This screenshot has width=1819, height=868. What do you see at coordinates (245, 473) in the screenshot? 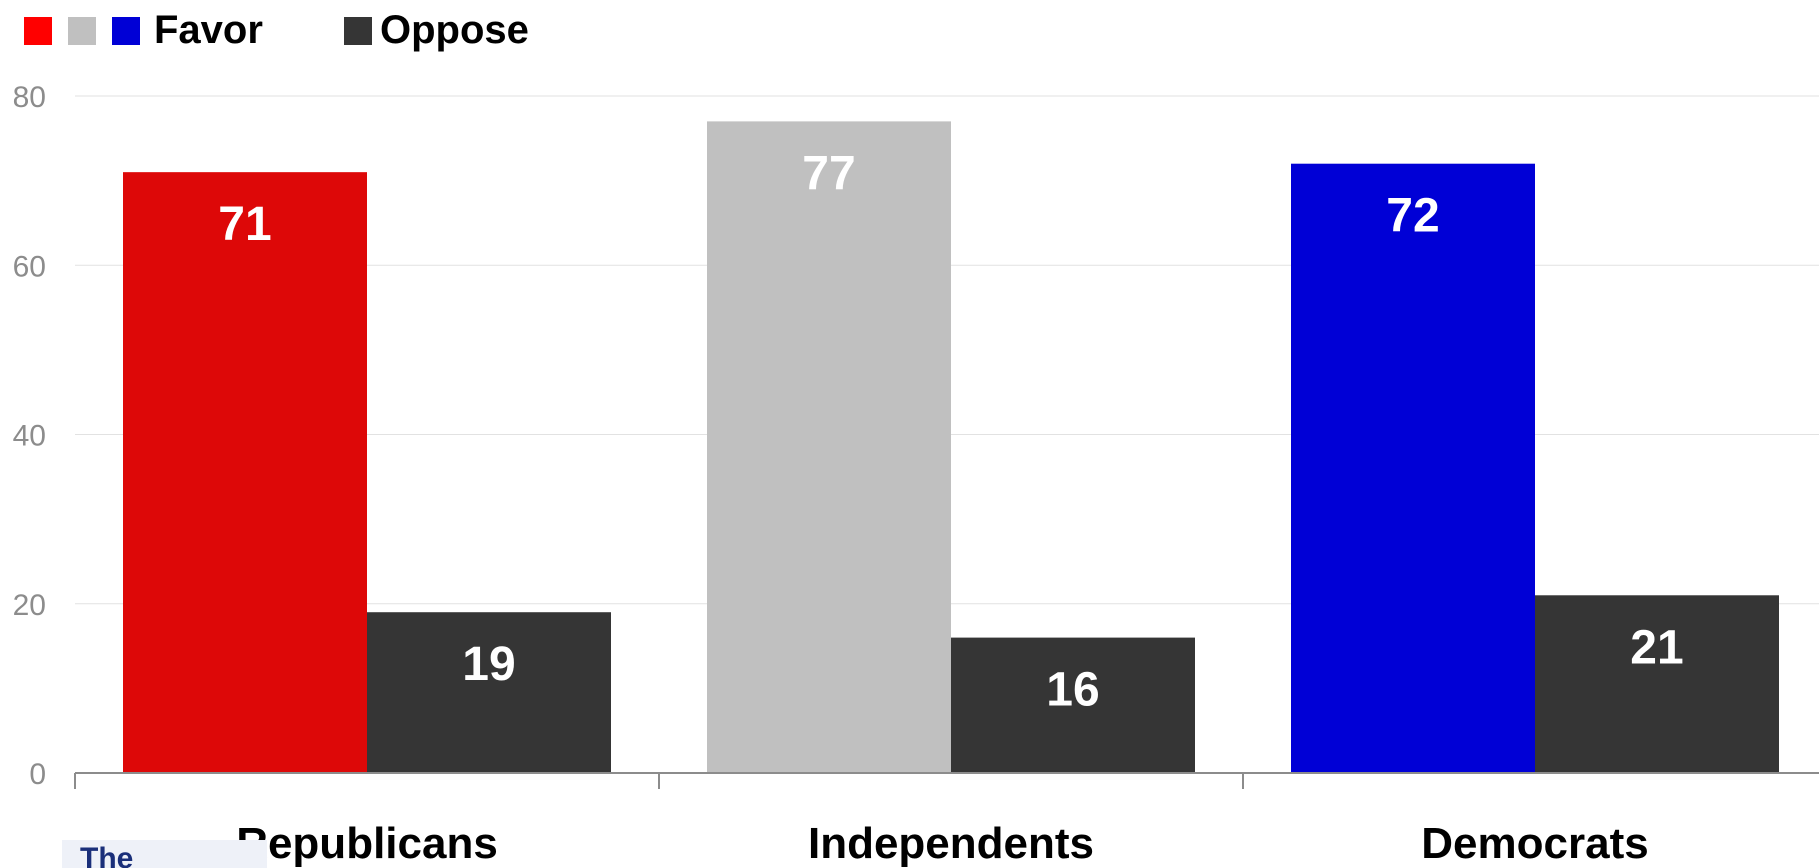
I see `bar-republicans-favor` at bounding box center [245, 473].